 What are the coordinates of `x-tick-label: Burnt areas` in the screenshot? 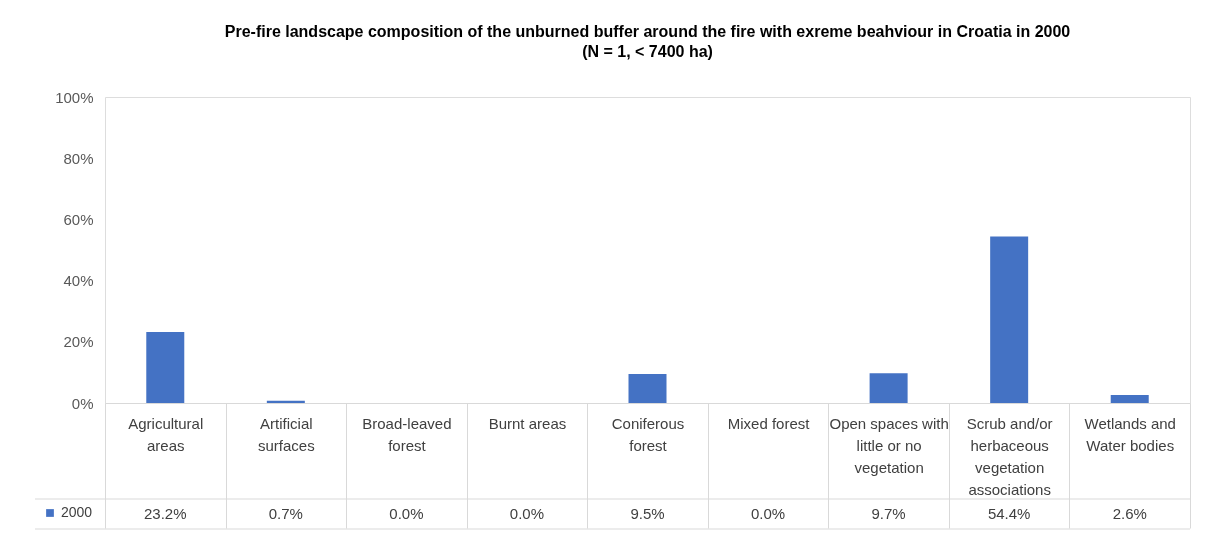 It's located at (527, 423).